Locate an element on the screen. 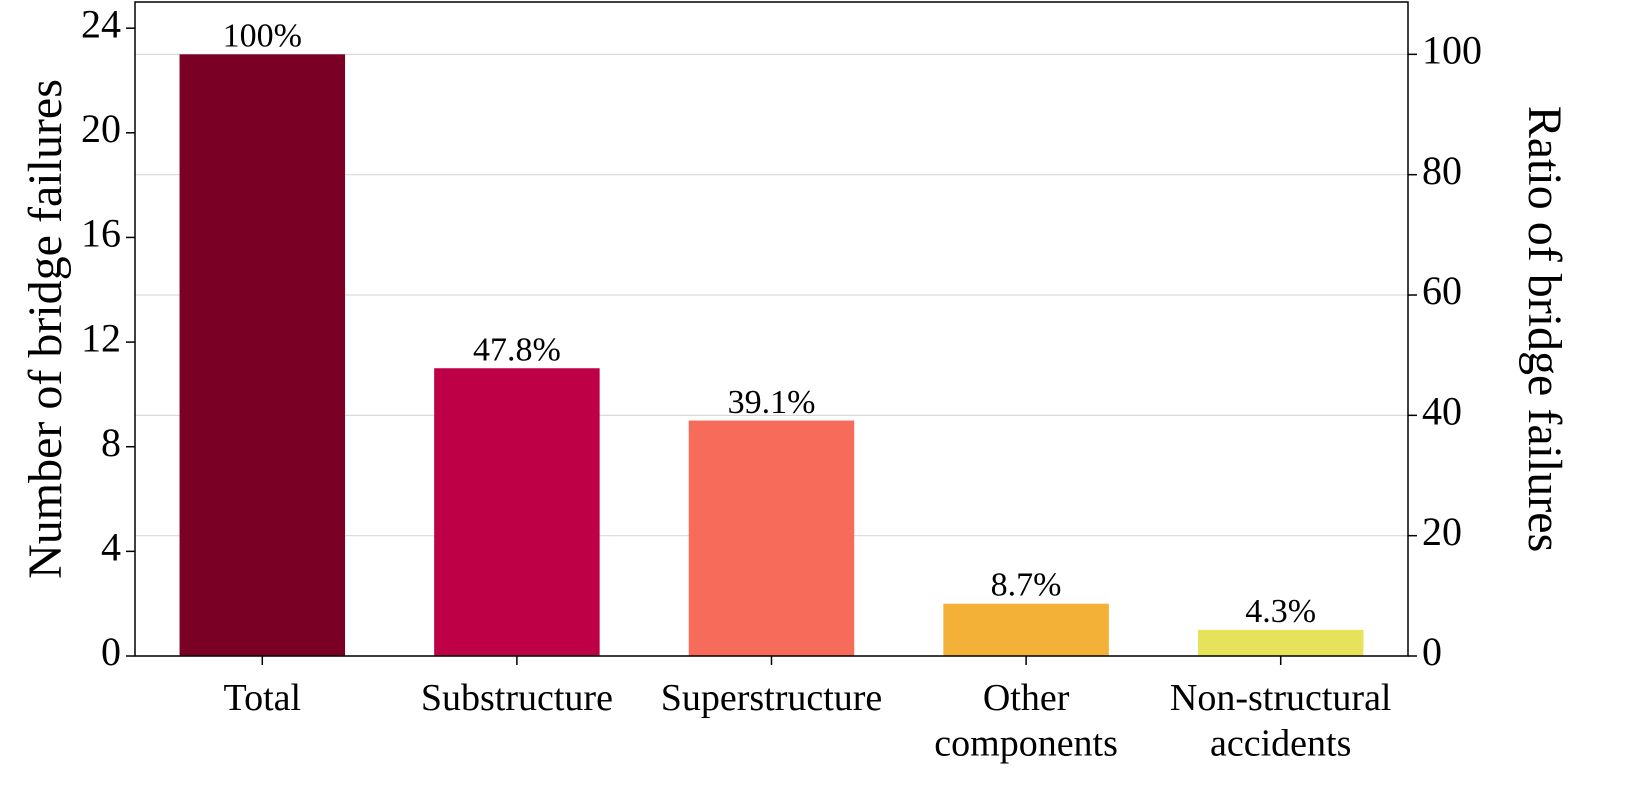 The height and width of the screenshot is (801, 1628). x-tick-label: Non-structural accidents is located at coordinates (1281, 721).